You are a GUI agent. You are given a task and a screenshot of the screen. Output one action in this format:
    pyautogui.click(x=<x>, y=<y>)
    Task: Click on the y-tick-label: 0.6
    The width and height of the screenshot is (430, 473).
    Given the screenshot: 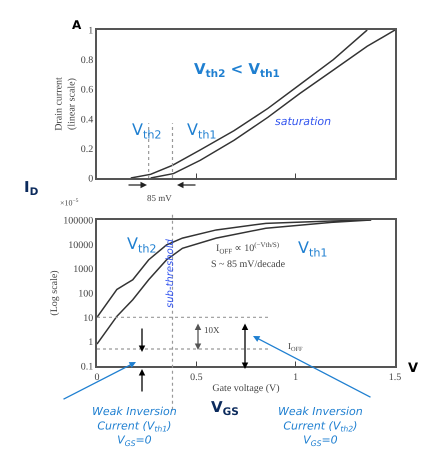 What is the action you would take?
    pyautogui.click(x=87, y=90)
    